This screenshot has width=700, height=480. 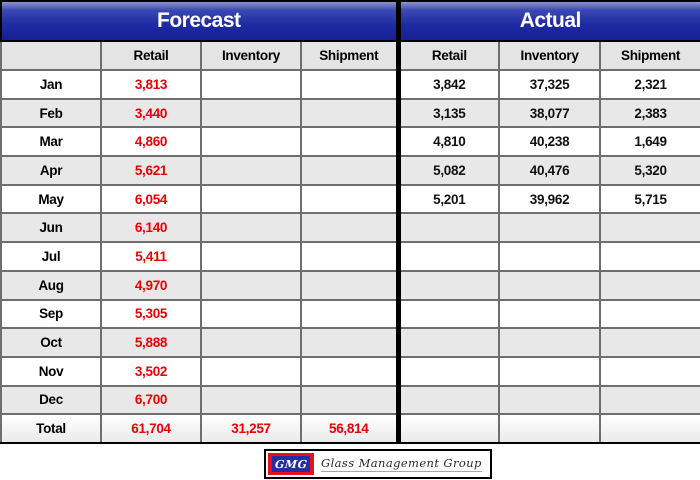 I want to click on logo-abbreviation: GMG, so click(x=291, y=464).